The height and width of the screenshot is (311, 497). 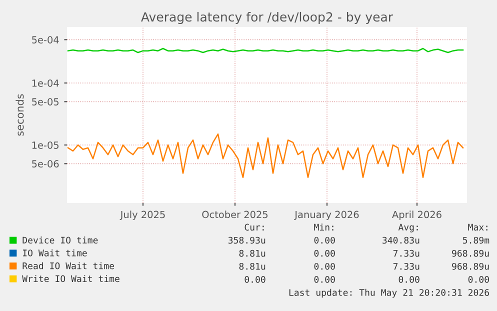 What do you see at coordinates (142, 215) in the screenshot?
I see `x-tick-label: July 2025` at bounding box center [142, 215].